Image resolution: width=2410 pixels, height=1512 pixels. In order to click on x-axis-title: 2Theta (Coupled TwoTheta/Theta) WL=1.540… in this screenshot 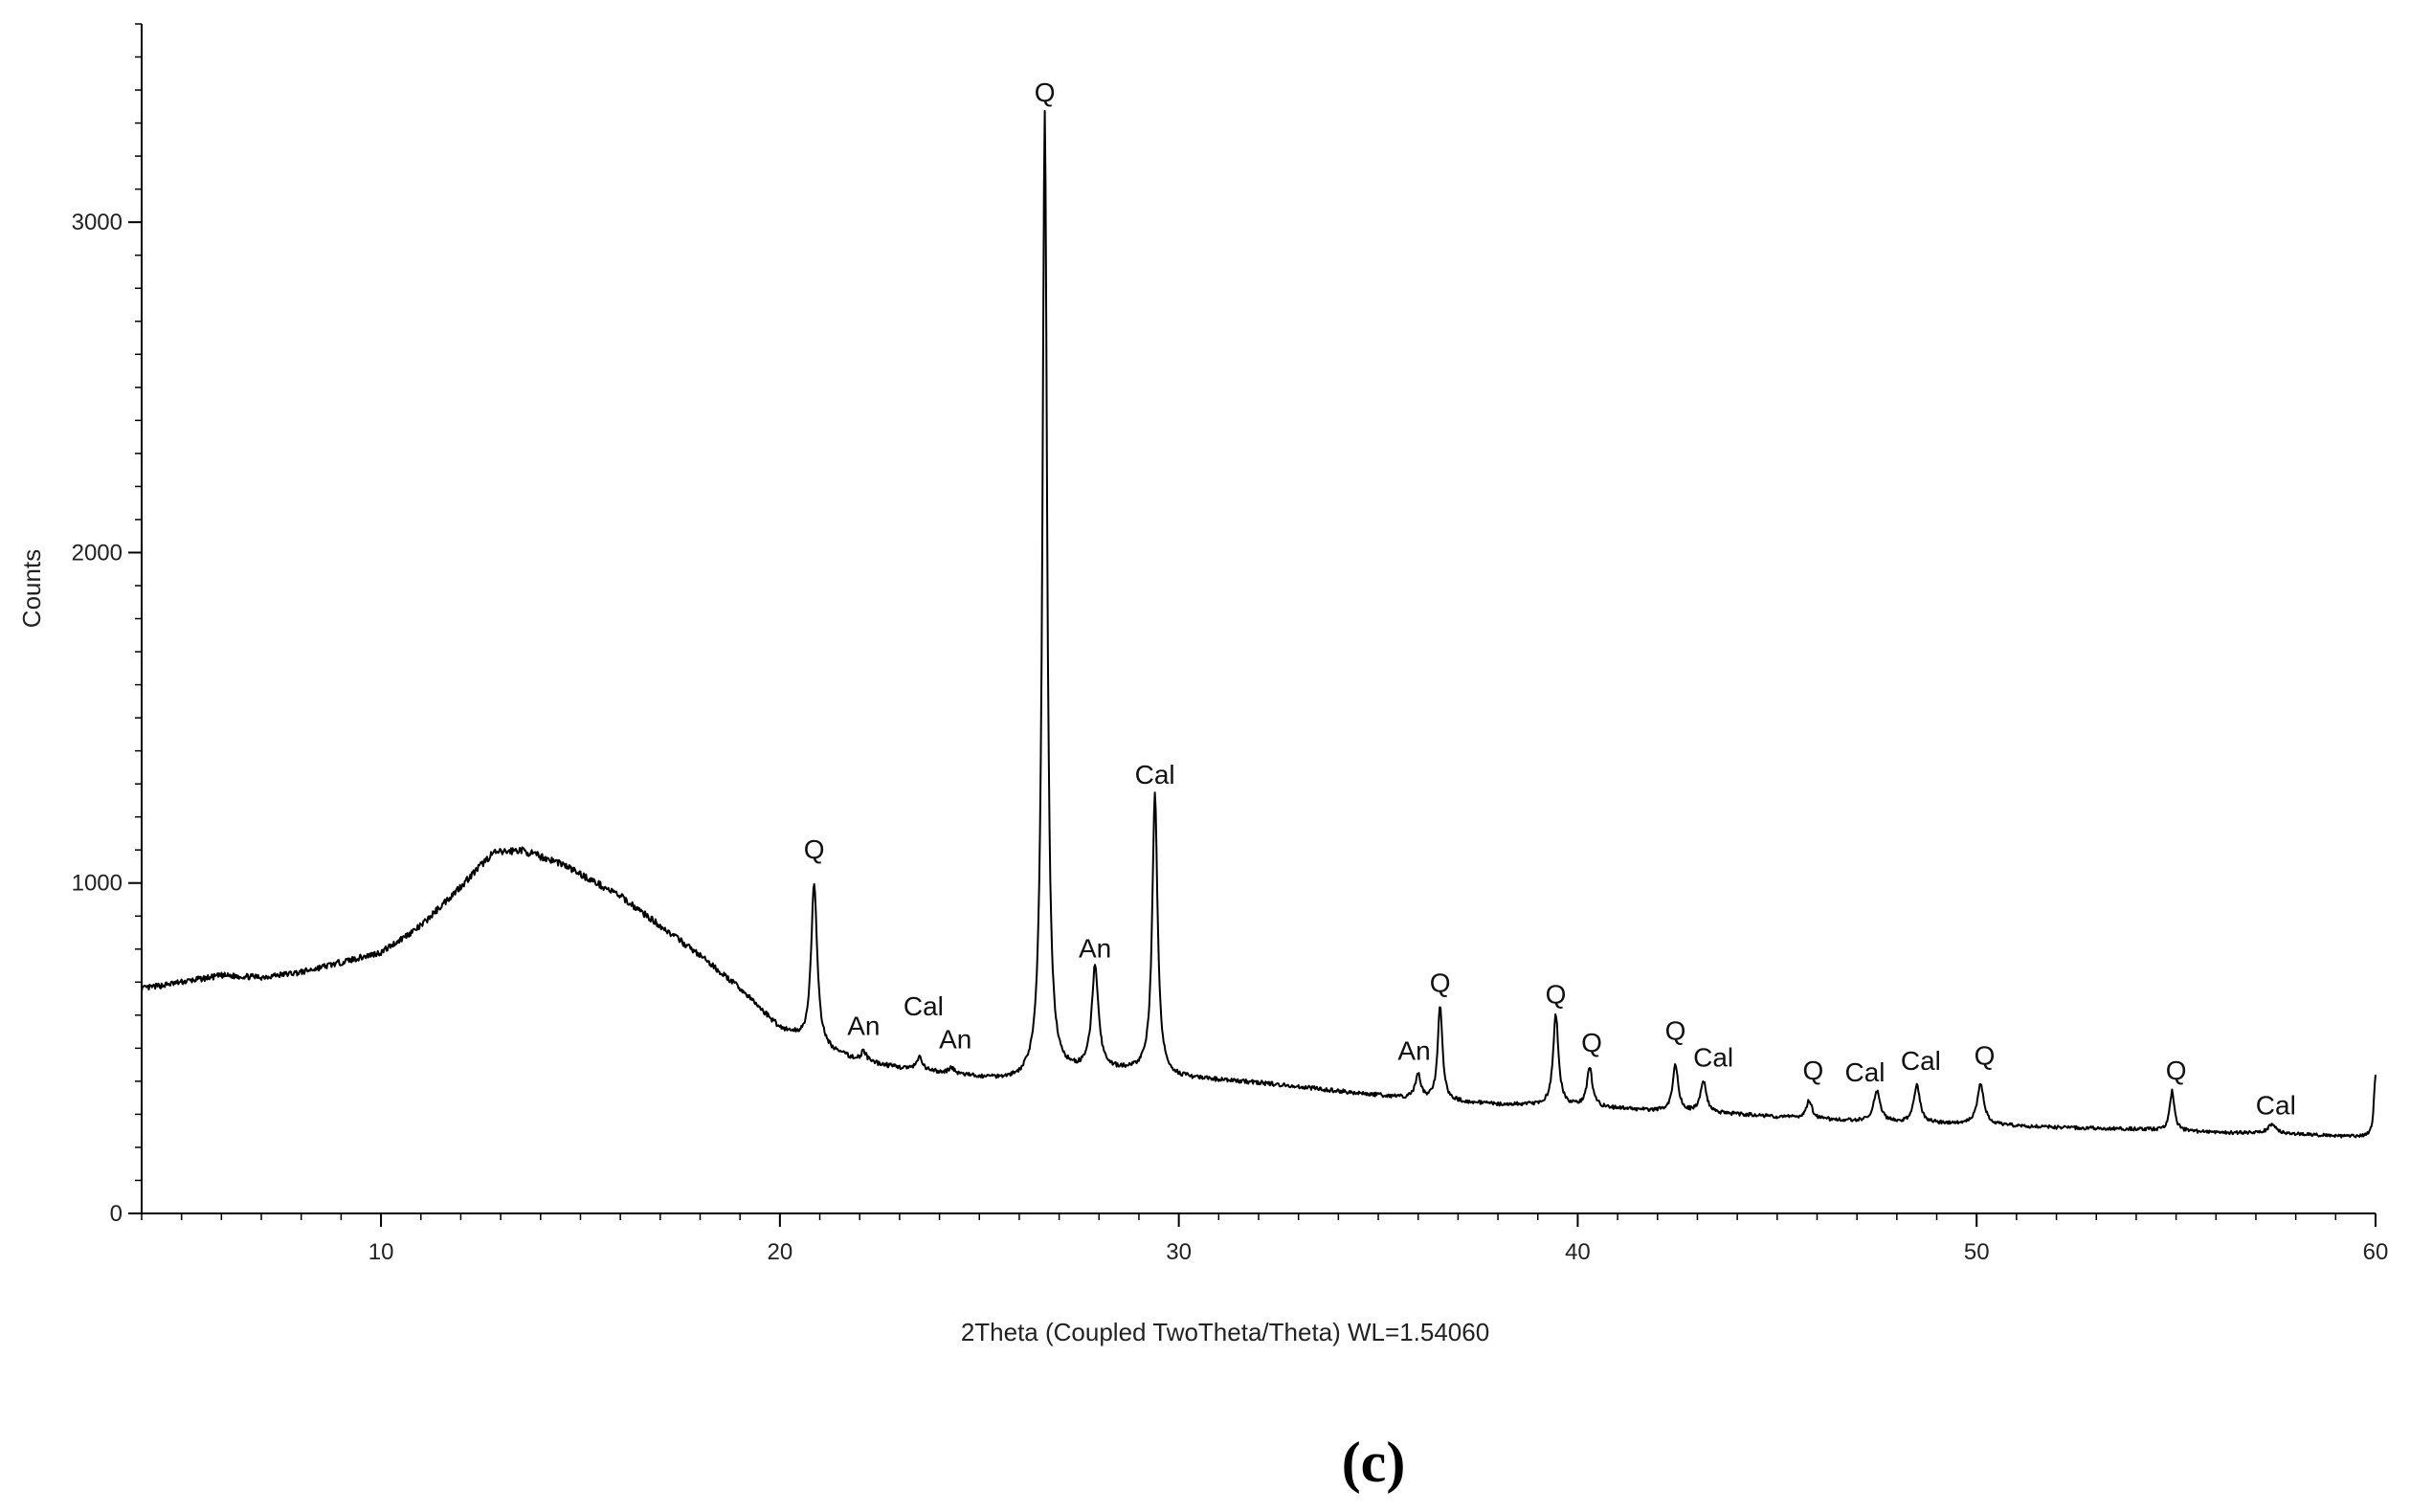, I will do `click(1225, 1332)`.